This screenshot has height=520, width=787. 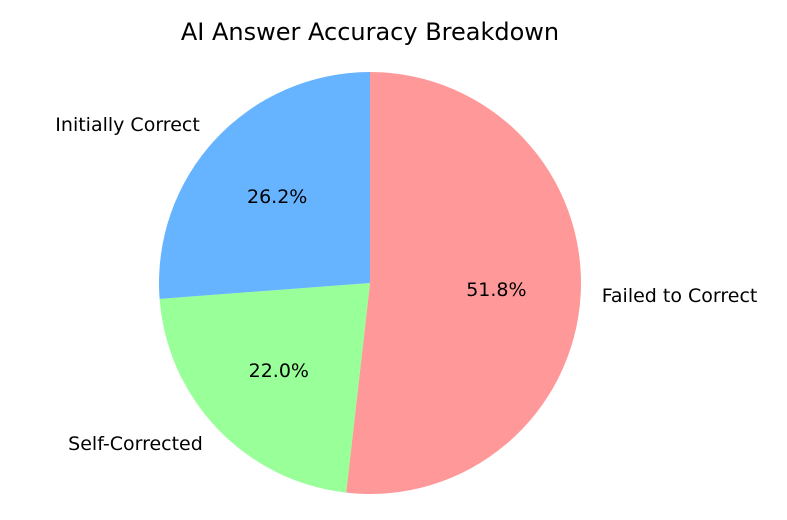 I want to click on slice-label-initially-correct: Initially Correct, so click(x=127, y=125).